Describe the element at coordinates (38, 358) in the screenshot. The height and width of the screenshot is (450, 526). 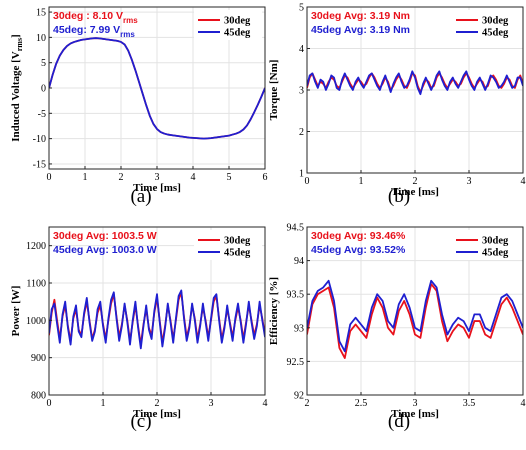
I see `y-tick-label: 900` at that location.